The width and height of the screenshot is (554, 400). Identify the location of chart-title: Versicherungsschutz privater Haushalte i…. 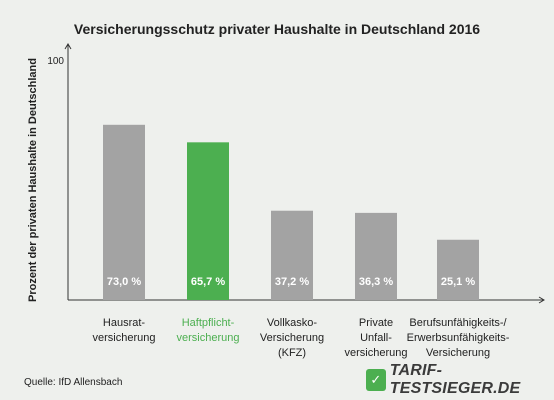
(277, 29).